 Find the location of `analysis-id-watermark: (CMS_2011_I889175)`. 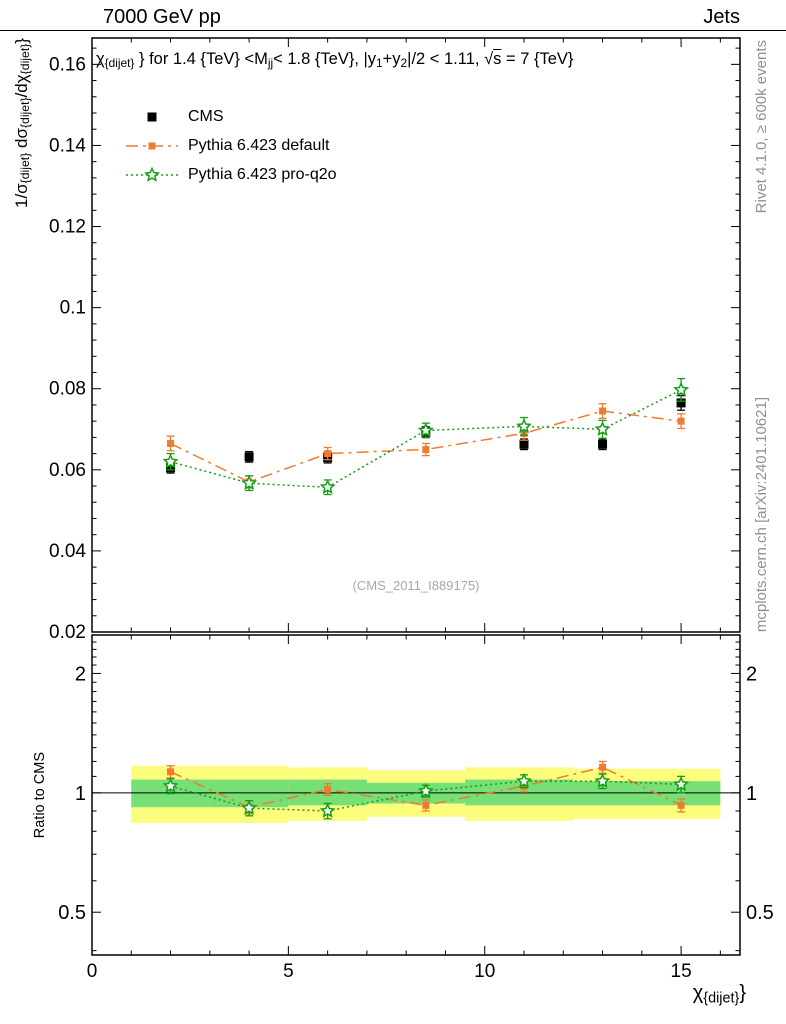

analysis-id-watermark: (CMS_2011_I889175) is located at coordinates (416, 585).